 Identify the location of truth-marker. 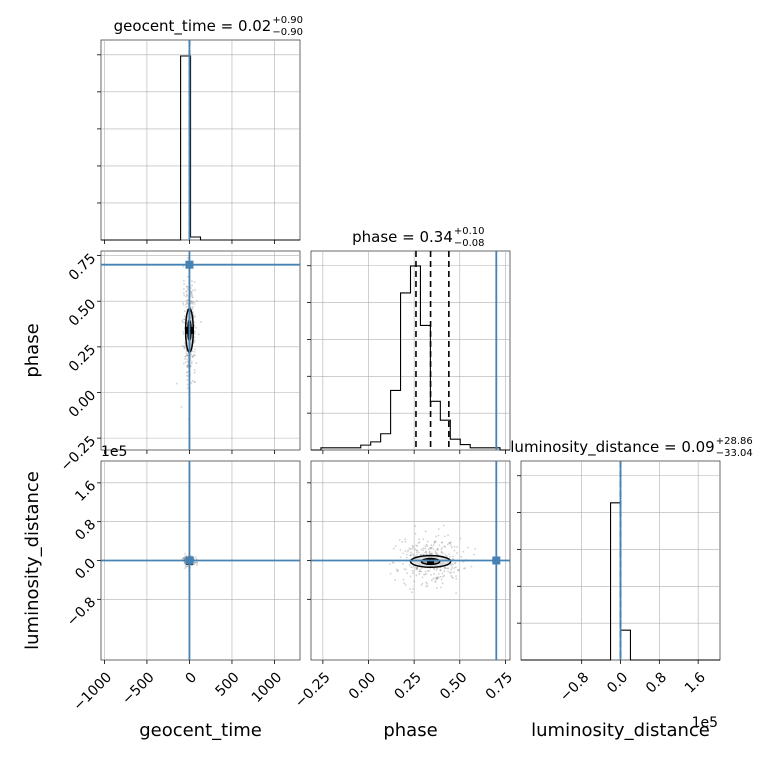
(189, 264).